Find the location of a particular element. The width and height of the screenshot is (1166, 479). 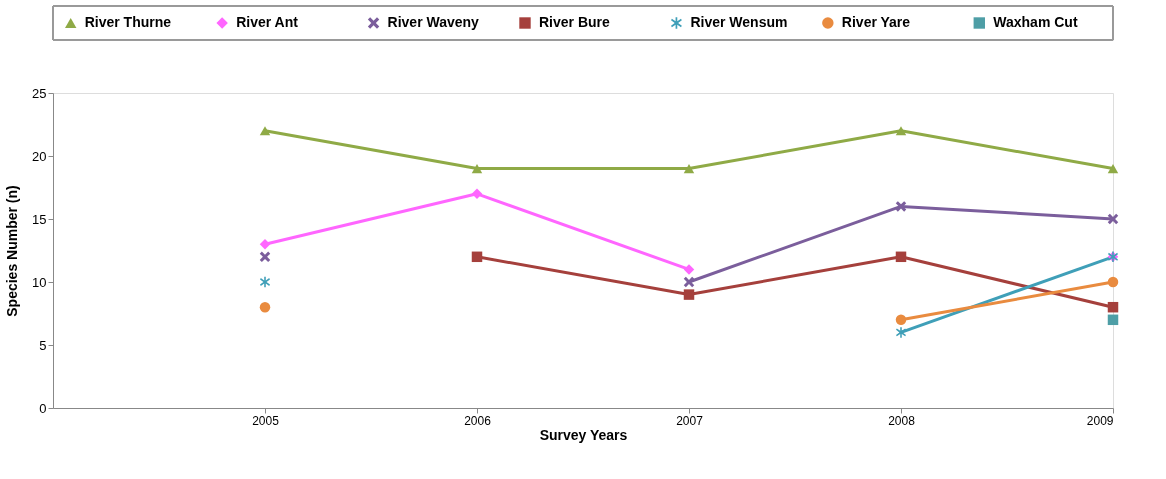

legend-label: River Thurne is located at coordinates (128, 22).